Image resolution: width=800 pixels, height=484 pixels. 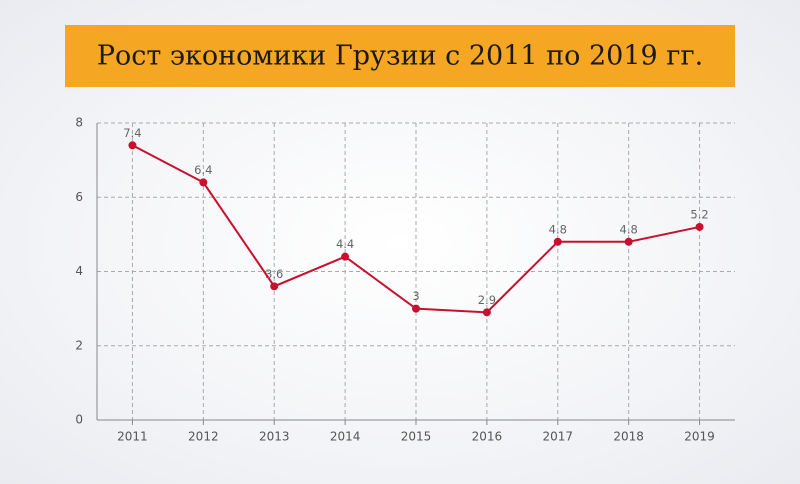 I want to click on value-label: 6.4, so click(x=203, y=170).